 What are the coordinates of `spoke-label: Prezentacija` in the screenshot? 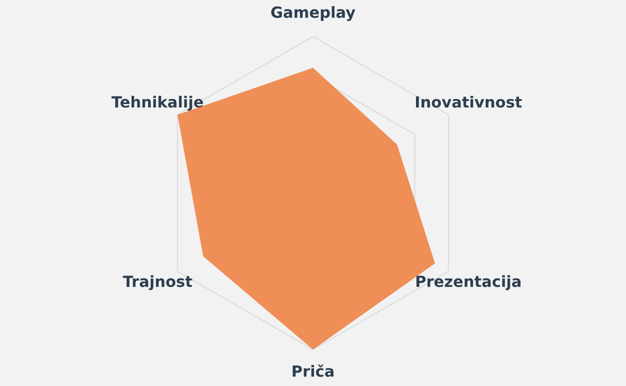 It's located at (468, 282).